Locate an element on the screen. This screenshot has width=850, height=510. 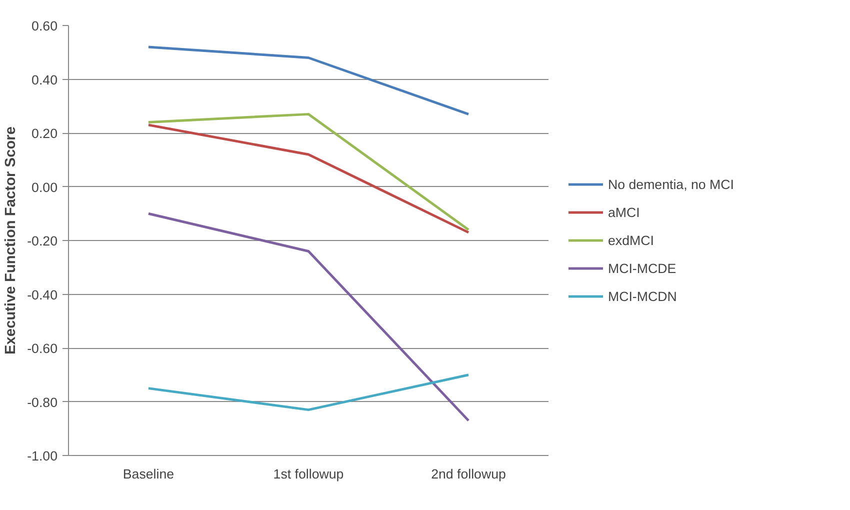
legend-label: aMCI is located at coordinates (624, 212).